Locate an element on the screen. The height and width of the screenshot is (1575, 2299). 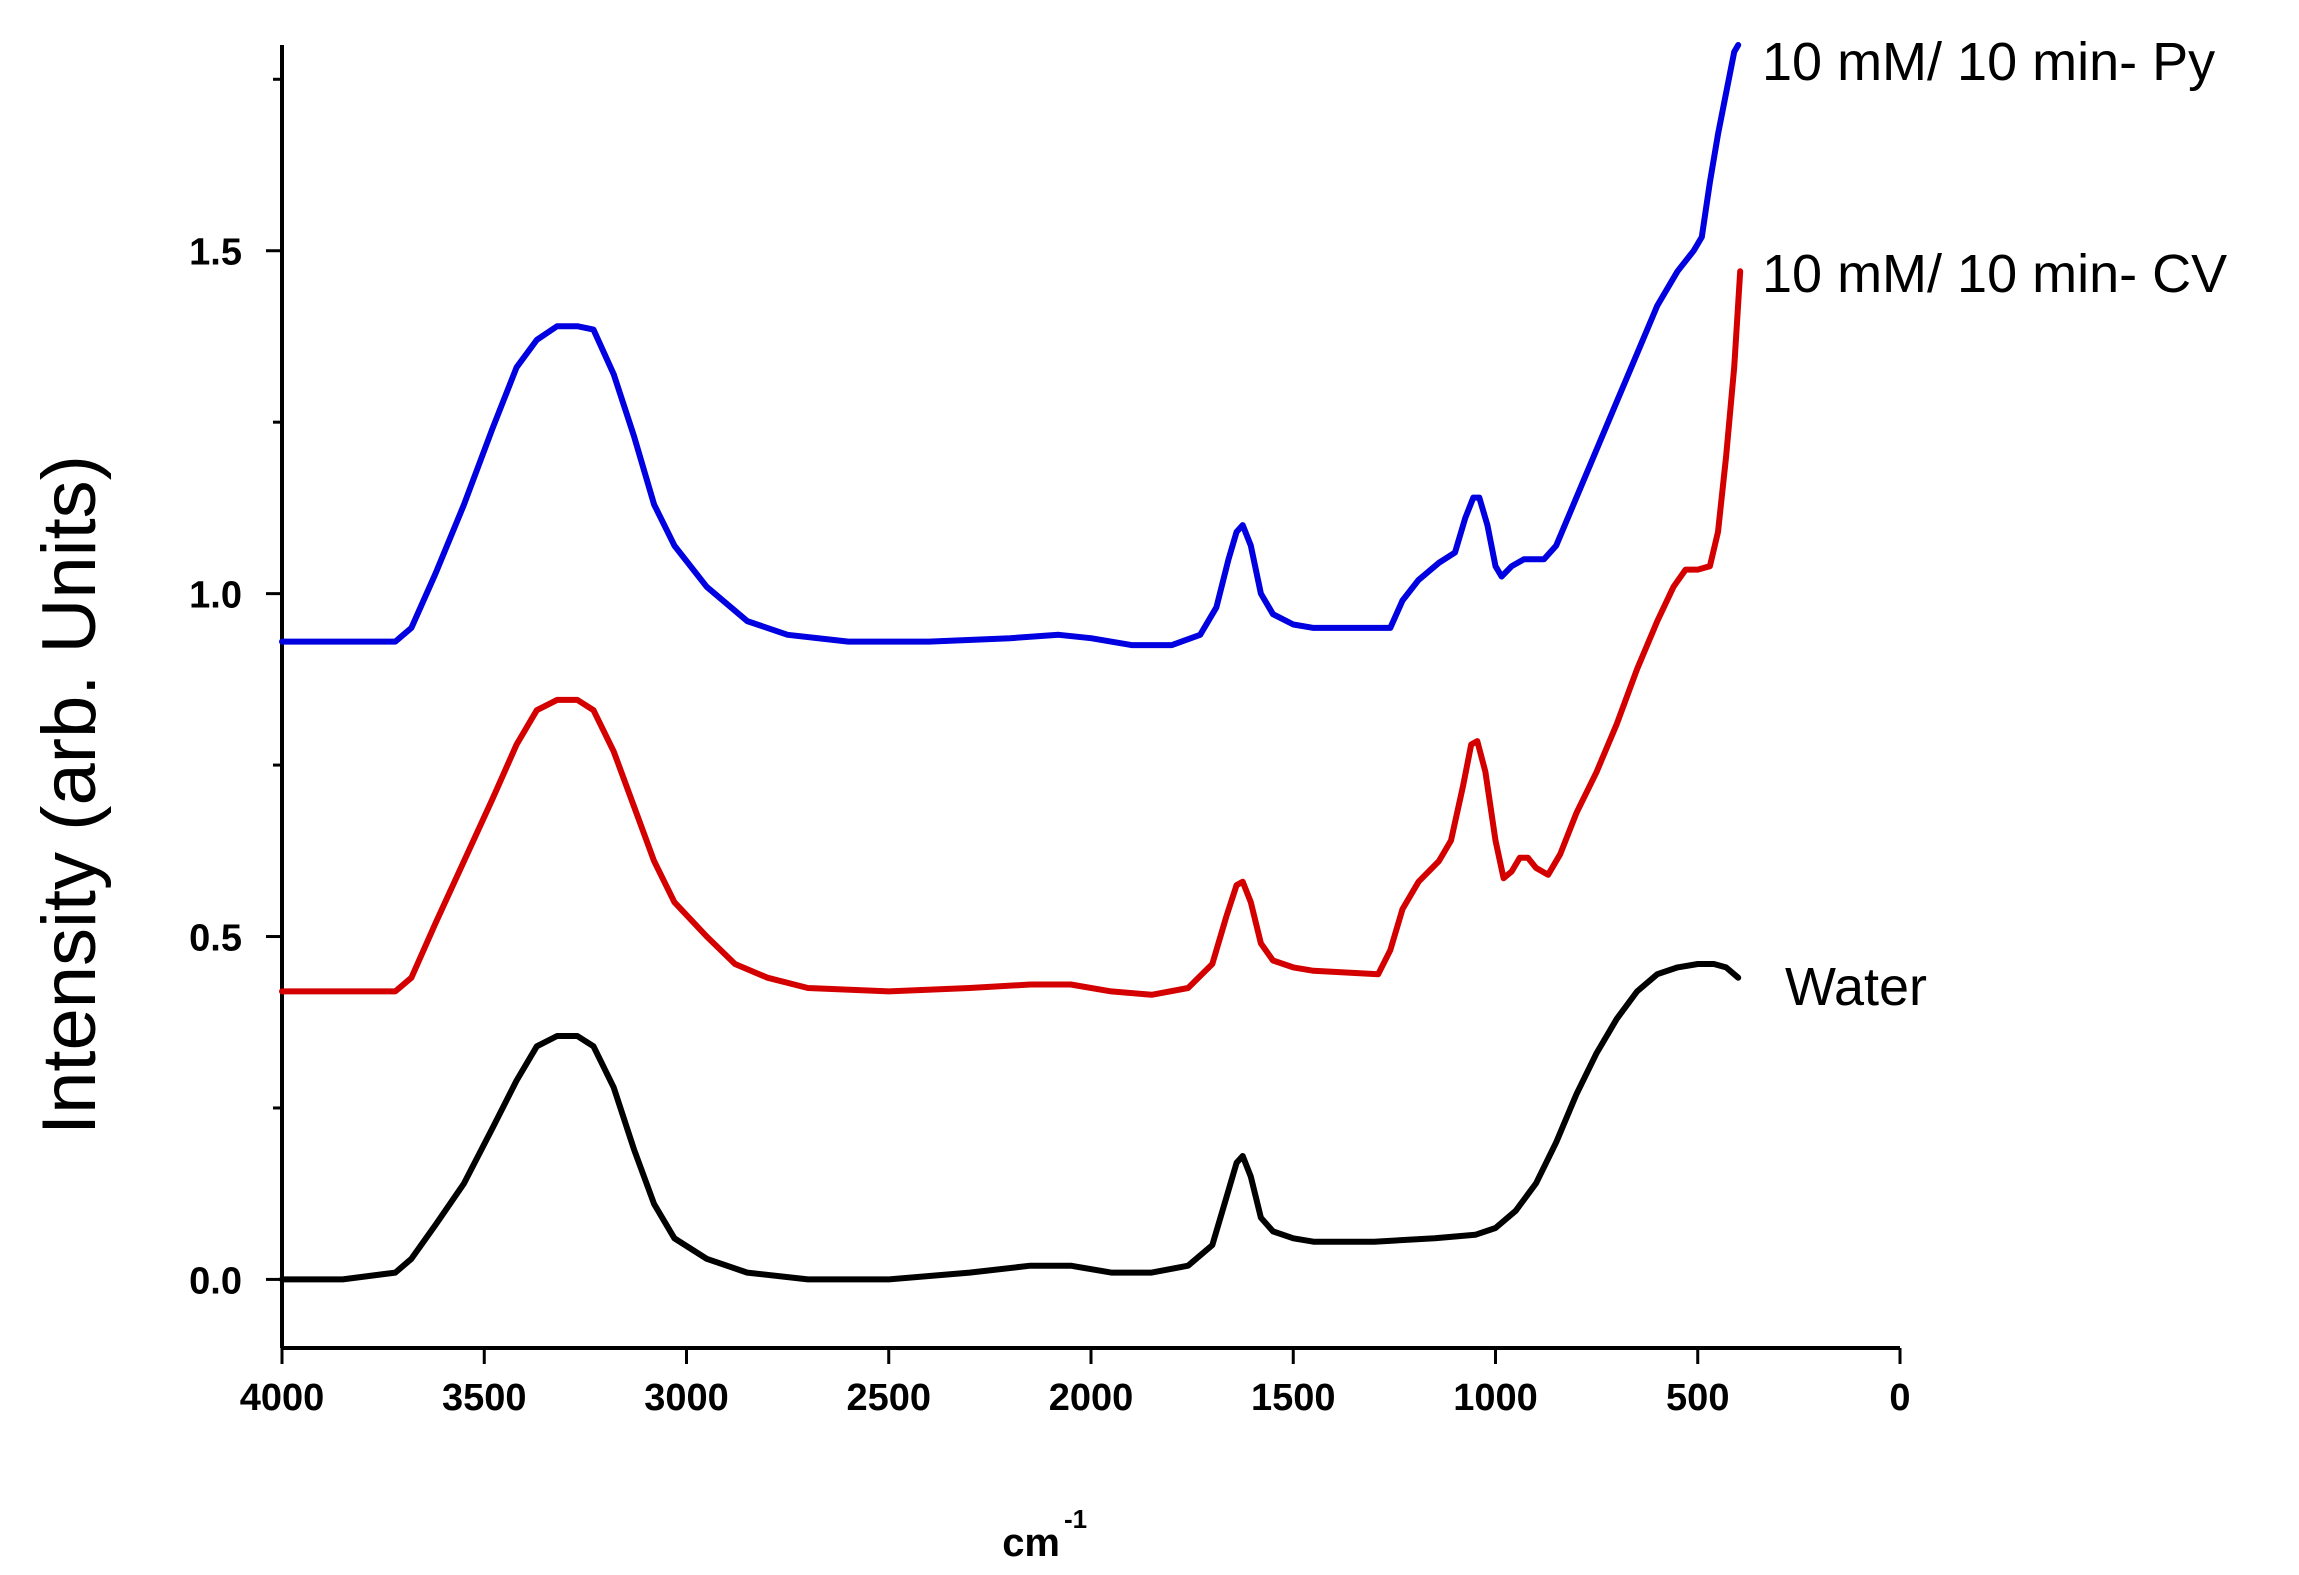
x-axis-title-superscript: -1 is located at coordinates (1075, 1519).